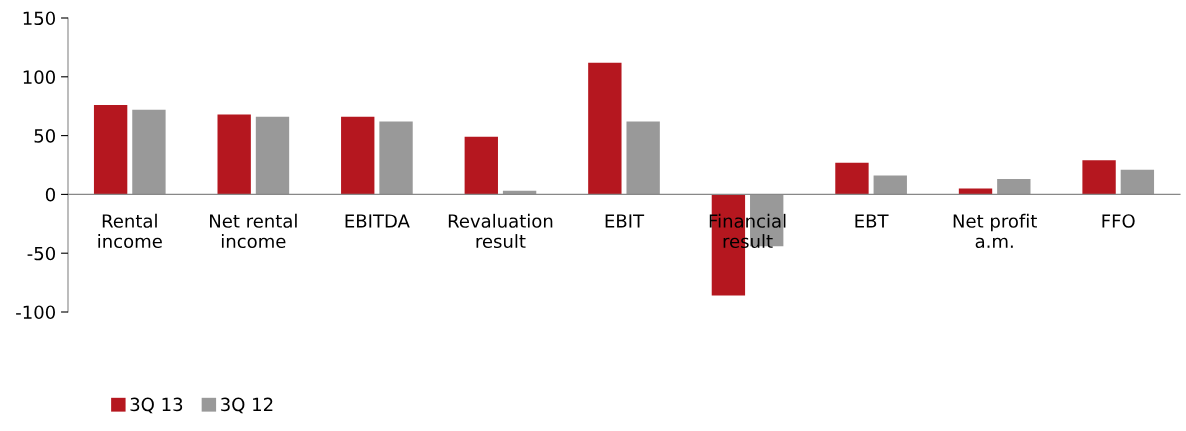  Describe the element at coordinates (625, 221) in the screenshot. I see `x-tick-label: EBIT` at that location.